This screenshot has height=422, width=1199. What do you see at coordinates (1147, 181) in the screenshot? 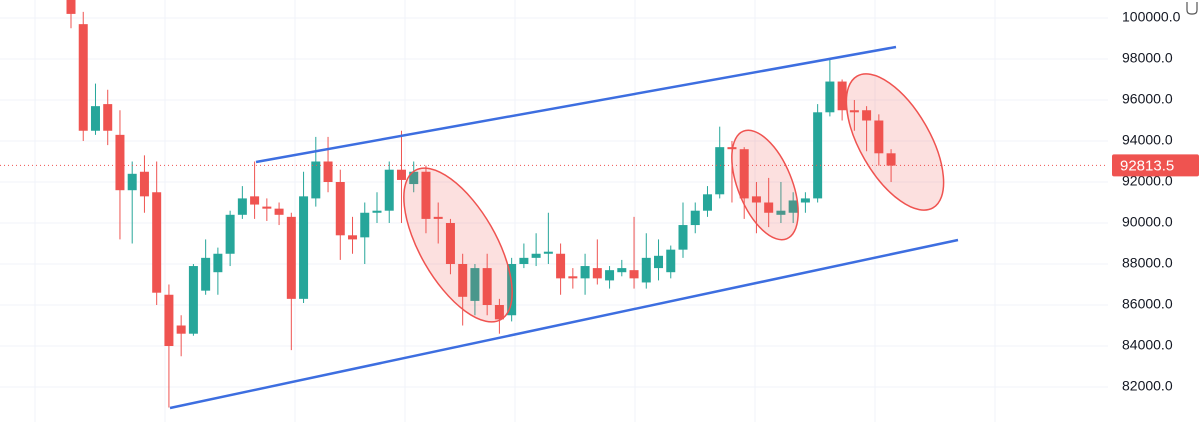
I see `y-tick-label: 92000.0` at bounding box center [1147, 181].